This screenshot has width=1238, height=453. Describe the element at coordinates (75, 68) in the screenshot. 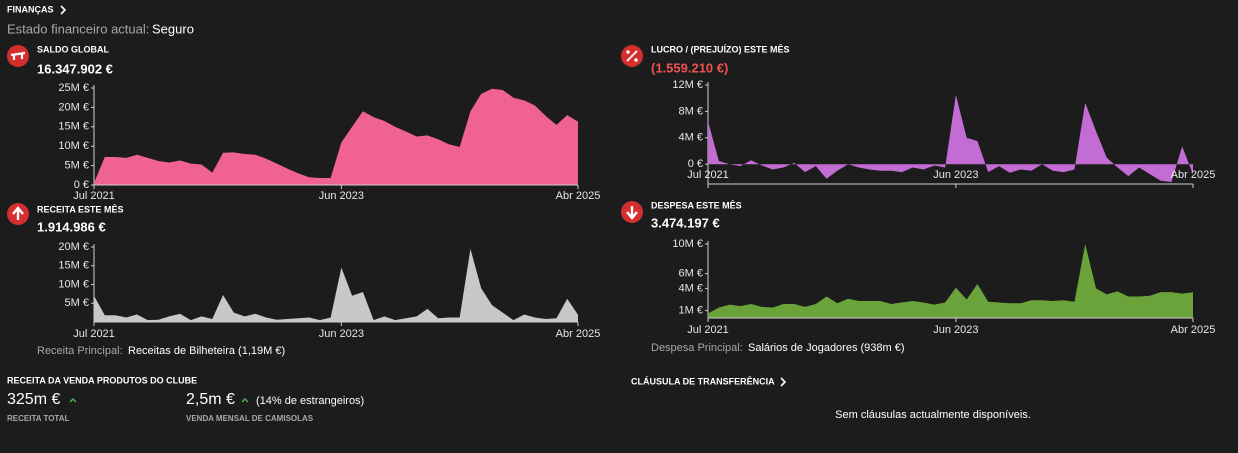

I see `panel-value: 16.347.902 €` at that location.